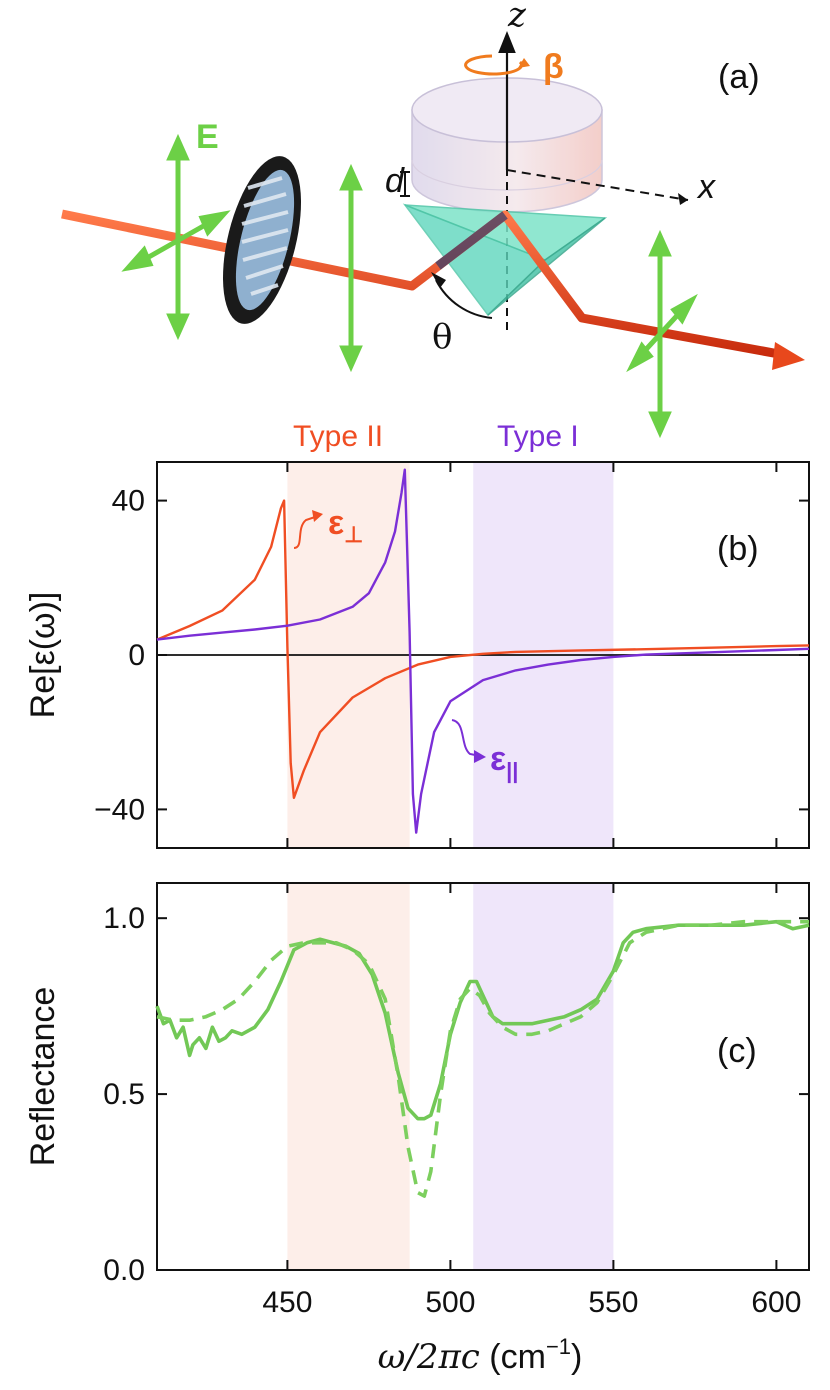 The width and height of the screenshot is (830, 1390). I want to click on y-tick-label-c: 0.0, so click(124, 1270).